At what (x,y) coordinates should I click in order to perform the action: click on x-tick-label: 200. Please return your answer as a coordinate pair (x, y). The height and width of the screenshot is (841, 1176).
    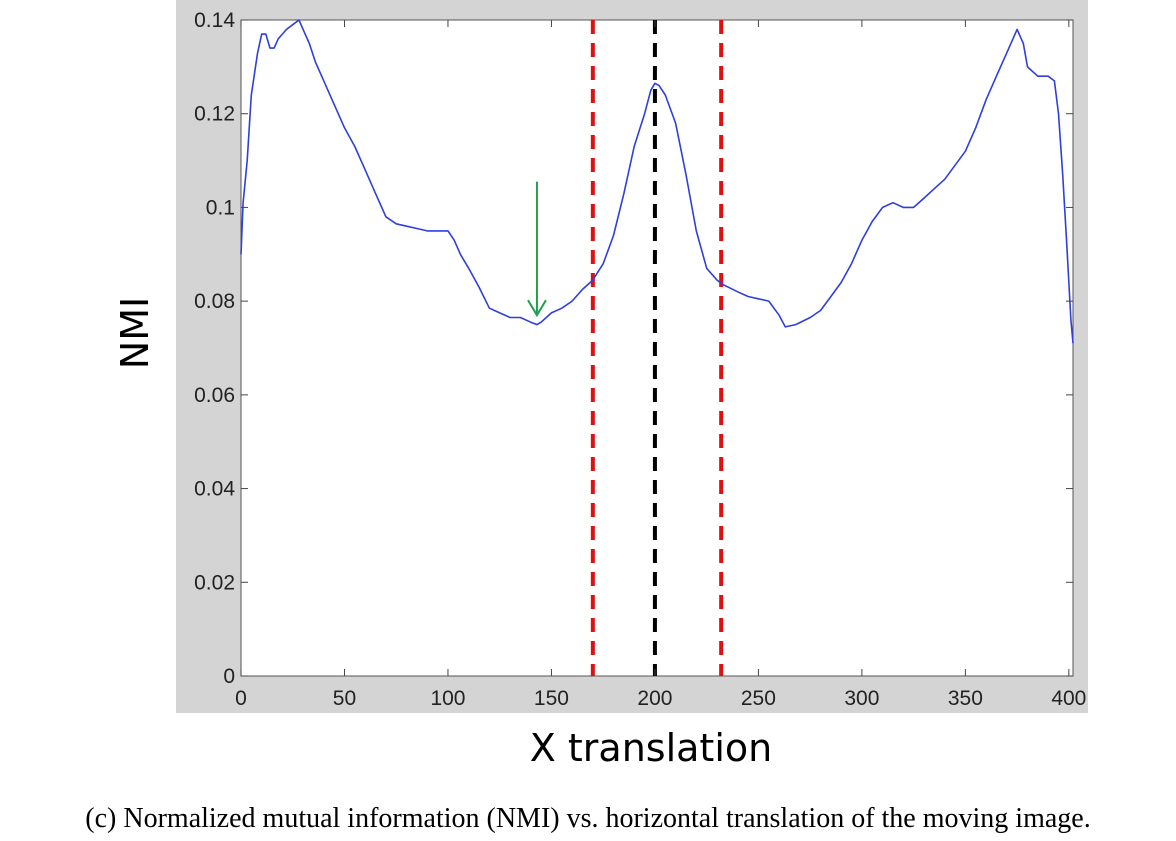
    Looking at the image, I should click on (654, 698).